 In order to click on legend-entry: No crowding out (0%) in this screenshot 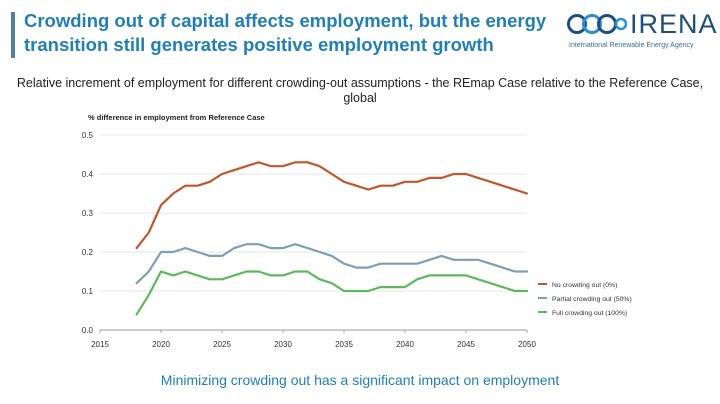, I will do `click(584, 285)`.